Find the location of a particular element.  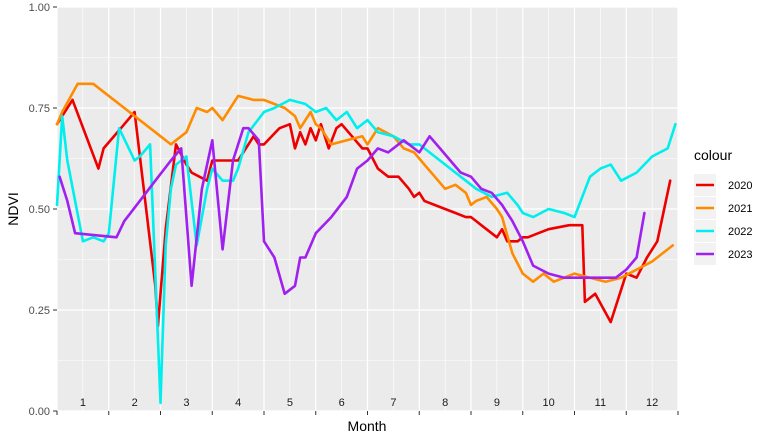

legend-title: colour is located at coordinates (713, 155).